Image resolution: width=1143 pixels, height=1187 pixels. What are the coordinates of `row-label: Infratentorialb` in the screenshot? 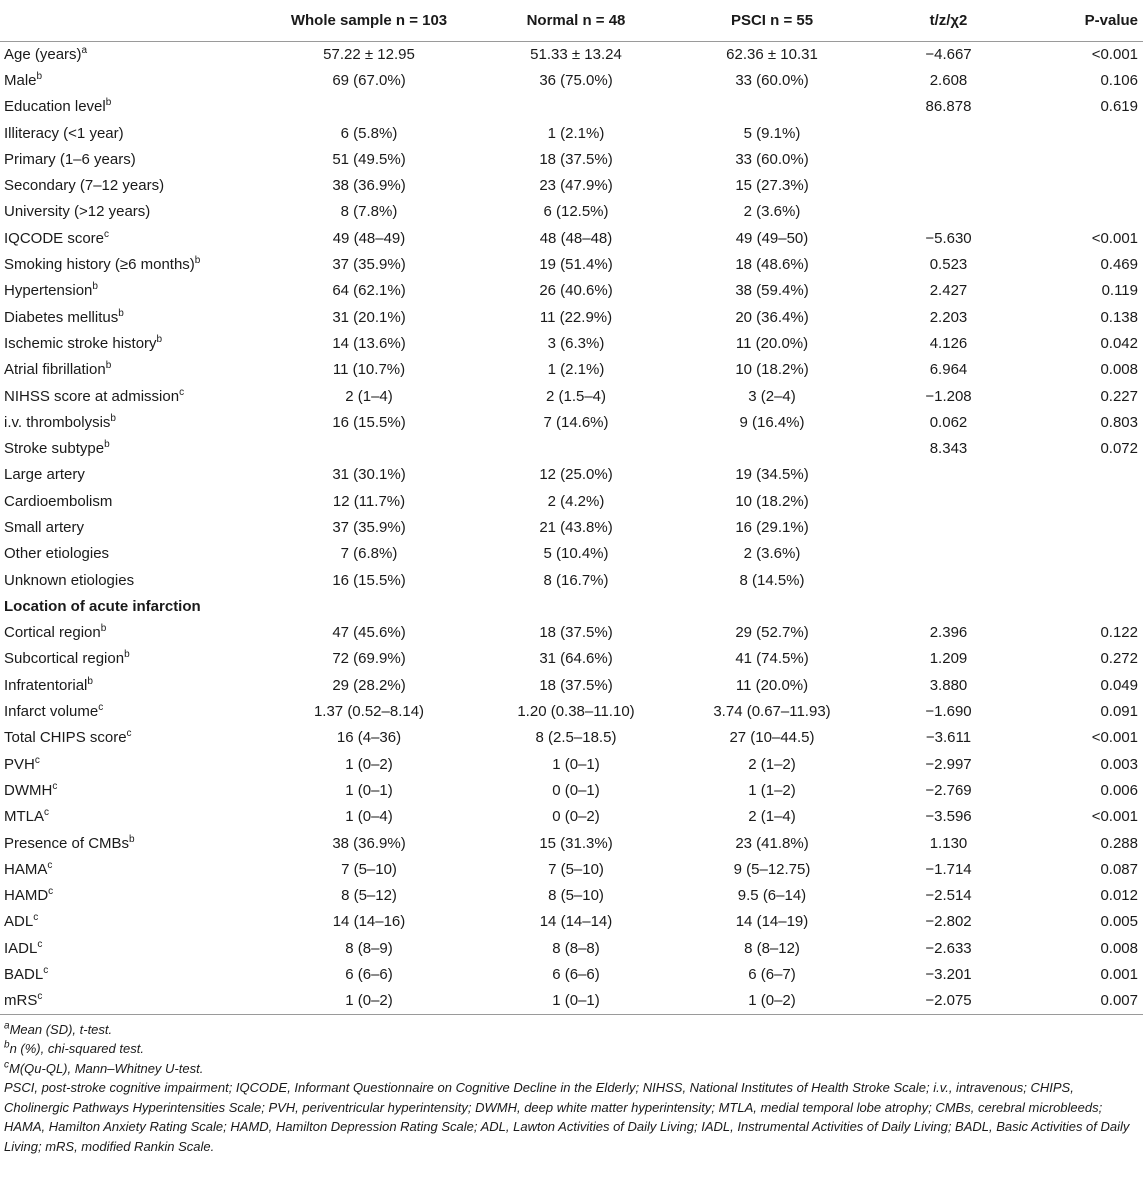 It's located at (135, 685).